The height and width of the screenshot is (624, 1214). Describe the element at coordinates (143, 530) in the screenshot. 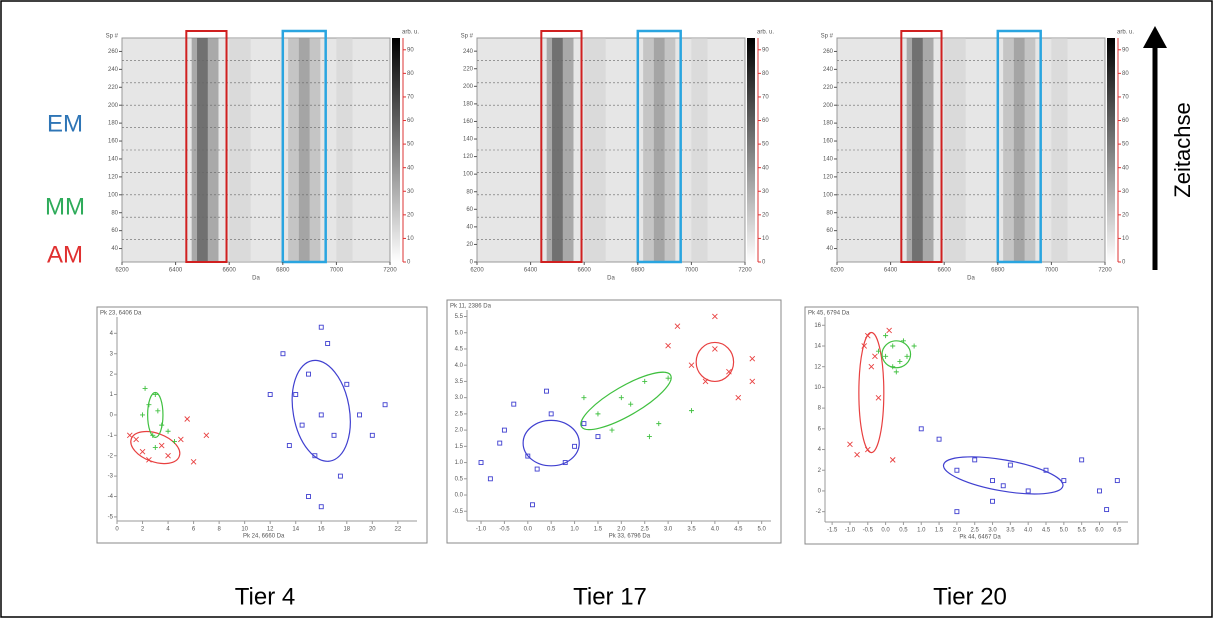

I see `x-tick-label: 2` at that location.